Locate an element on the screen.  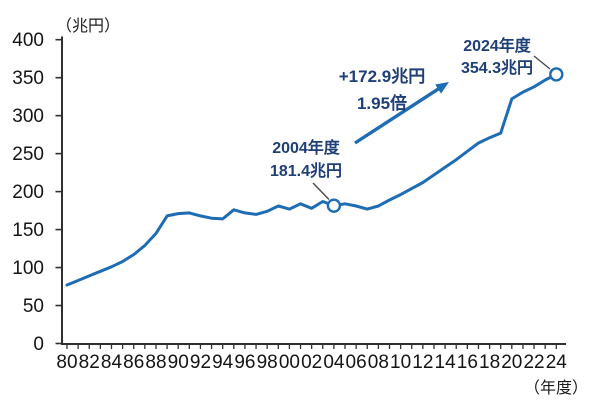
annotation-delta-amount: +172.9兆円 is located at coordinates (382, 76).